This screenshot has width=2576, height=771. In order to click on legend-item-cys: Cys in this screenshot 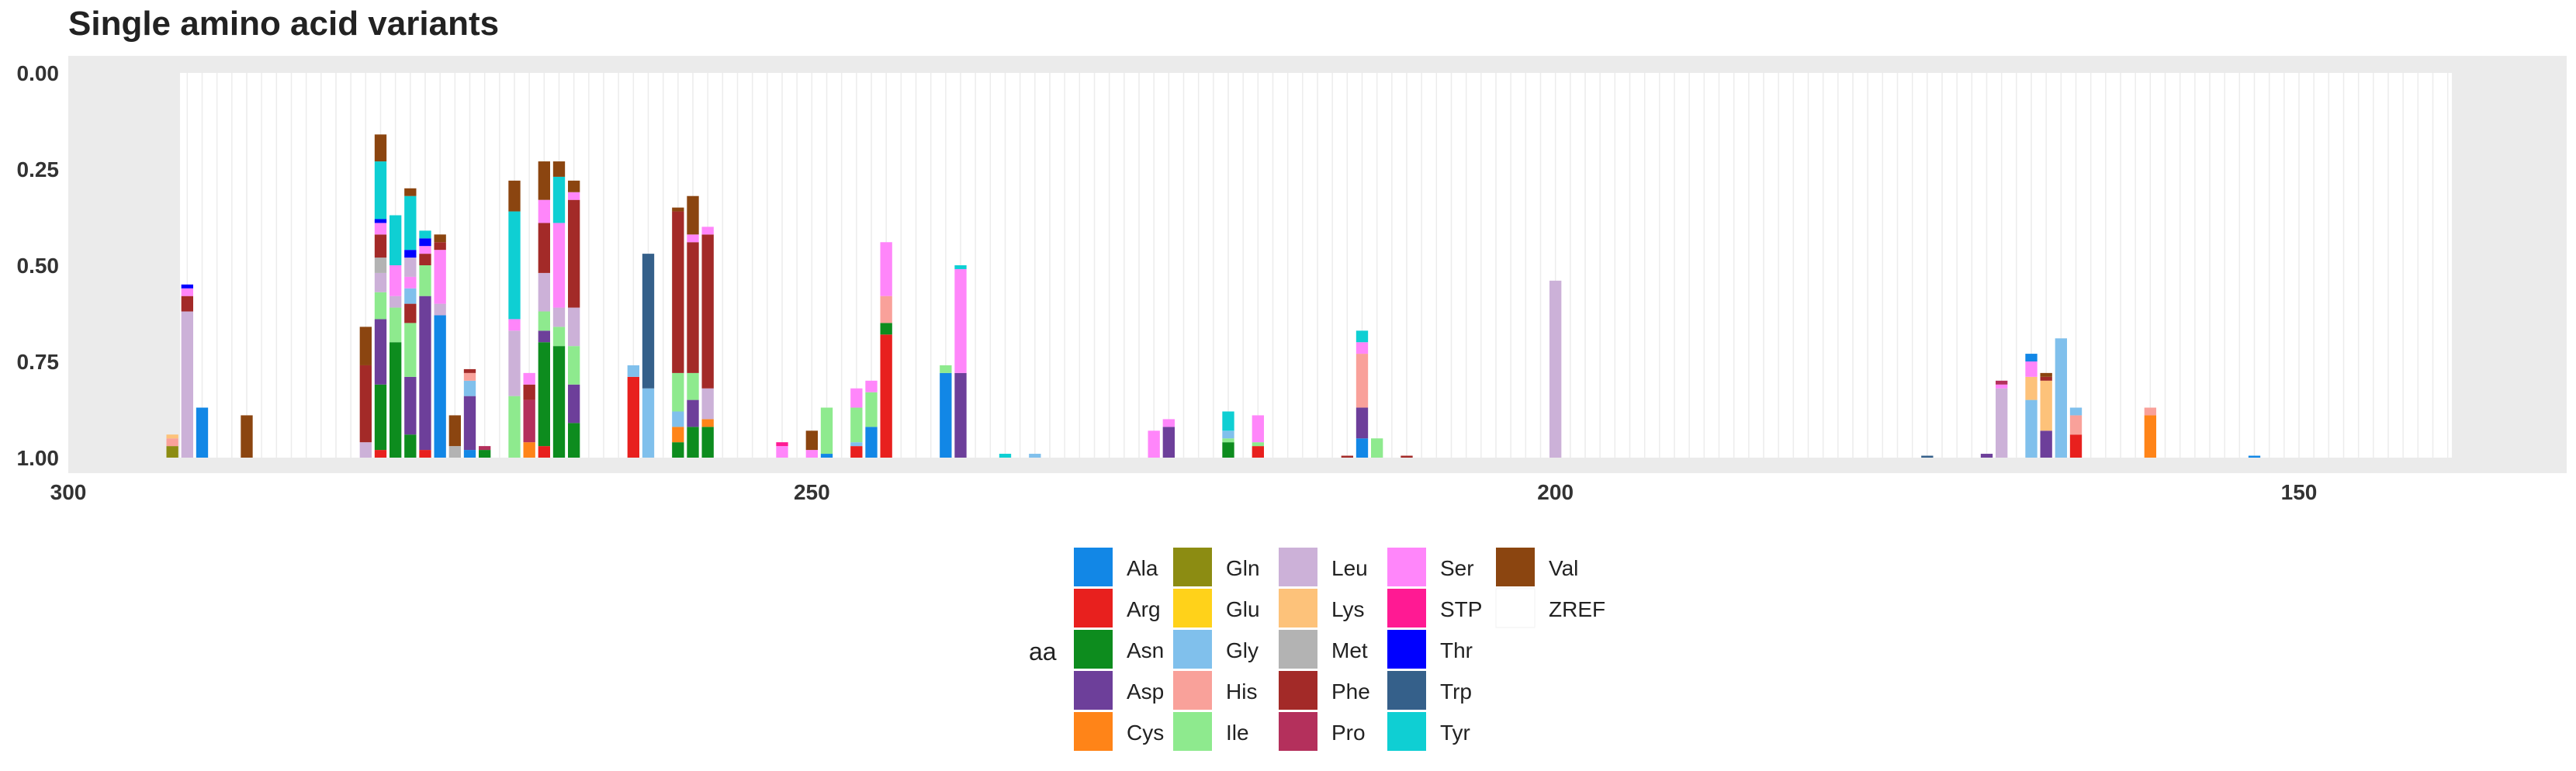, I will do `click(1119, 732)`.